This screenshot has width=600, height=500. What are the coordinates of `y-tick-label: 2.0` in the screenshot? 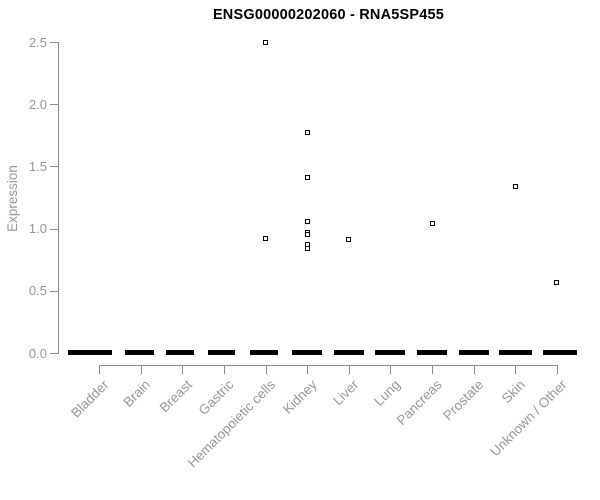 It's located at (37, 104).